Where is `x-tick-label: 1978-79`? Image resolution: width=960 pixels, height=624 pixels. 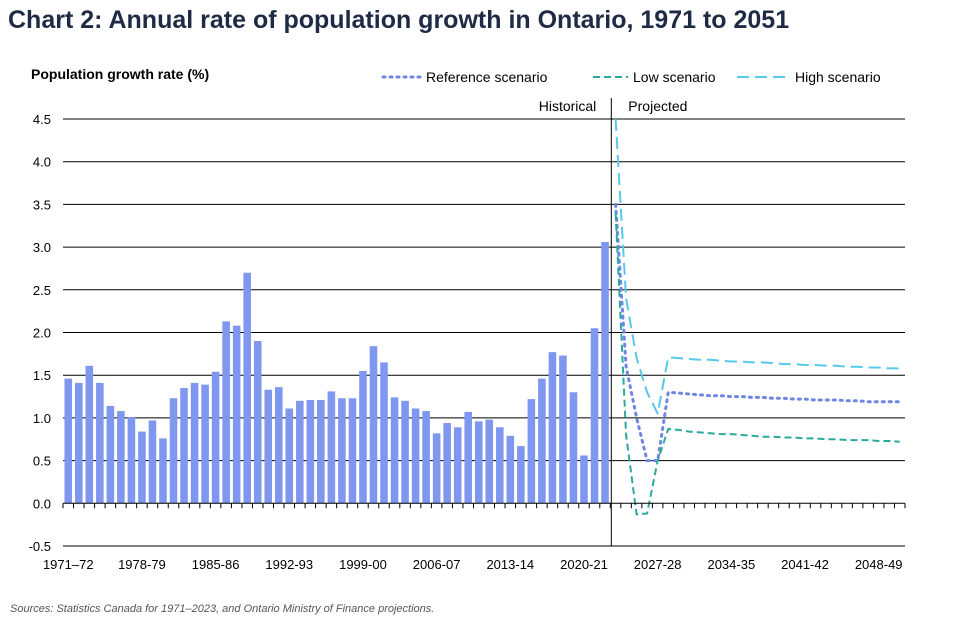 x-tick-label: 1978-79 is located at coordinates (142, 564).